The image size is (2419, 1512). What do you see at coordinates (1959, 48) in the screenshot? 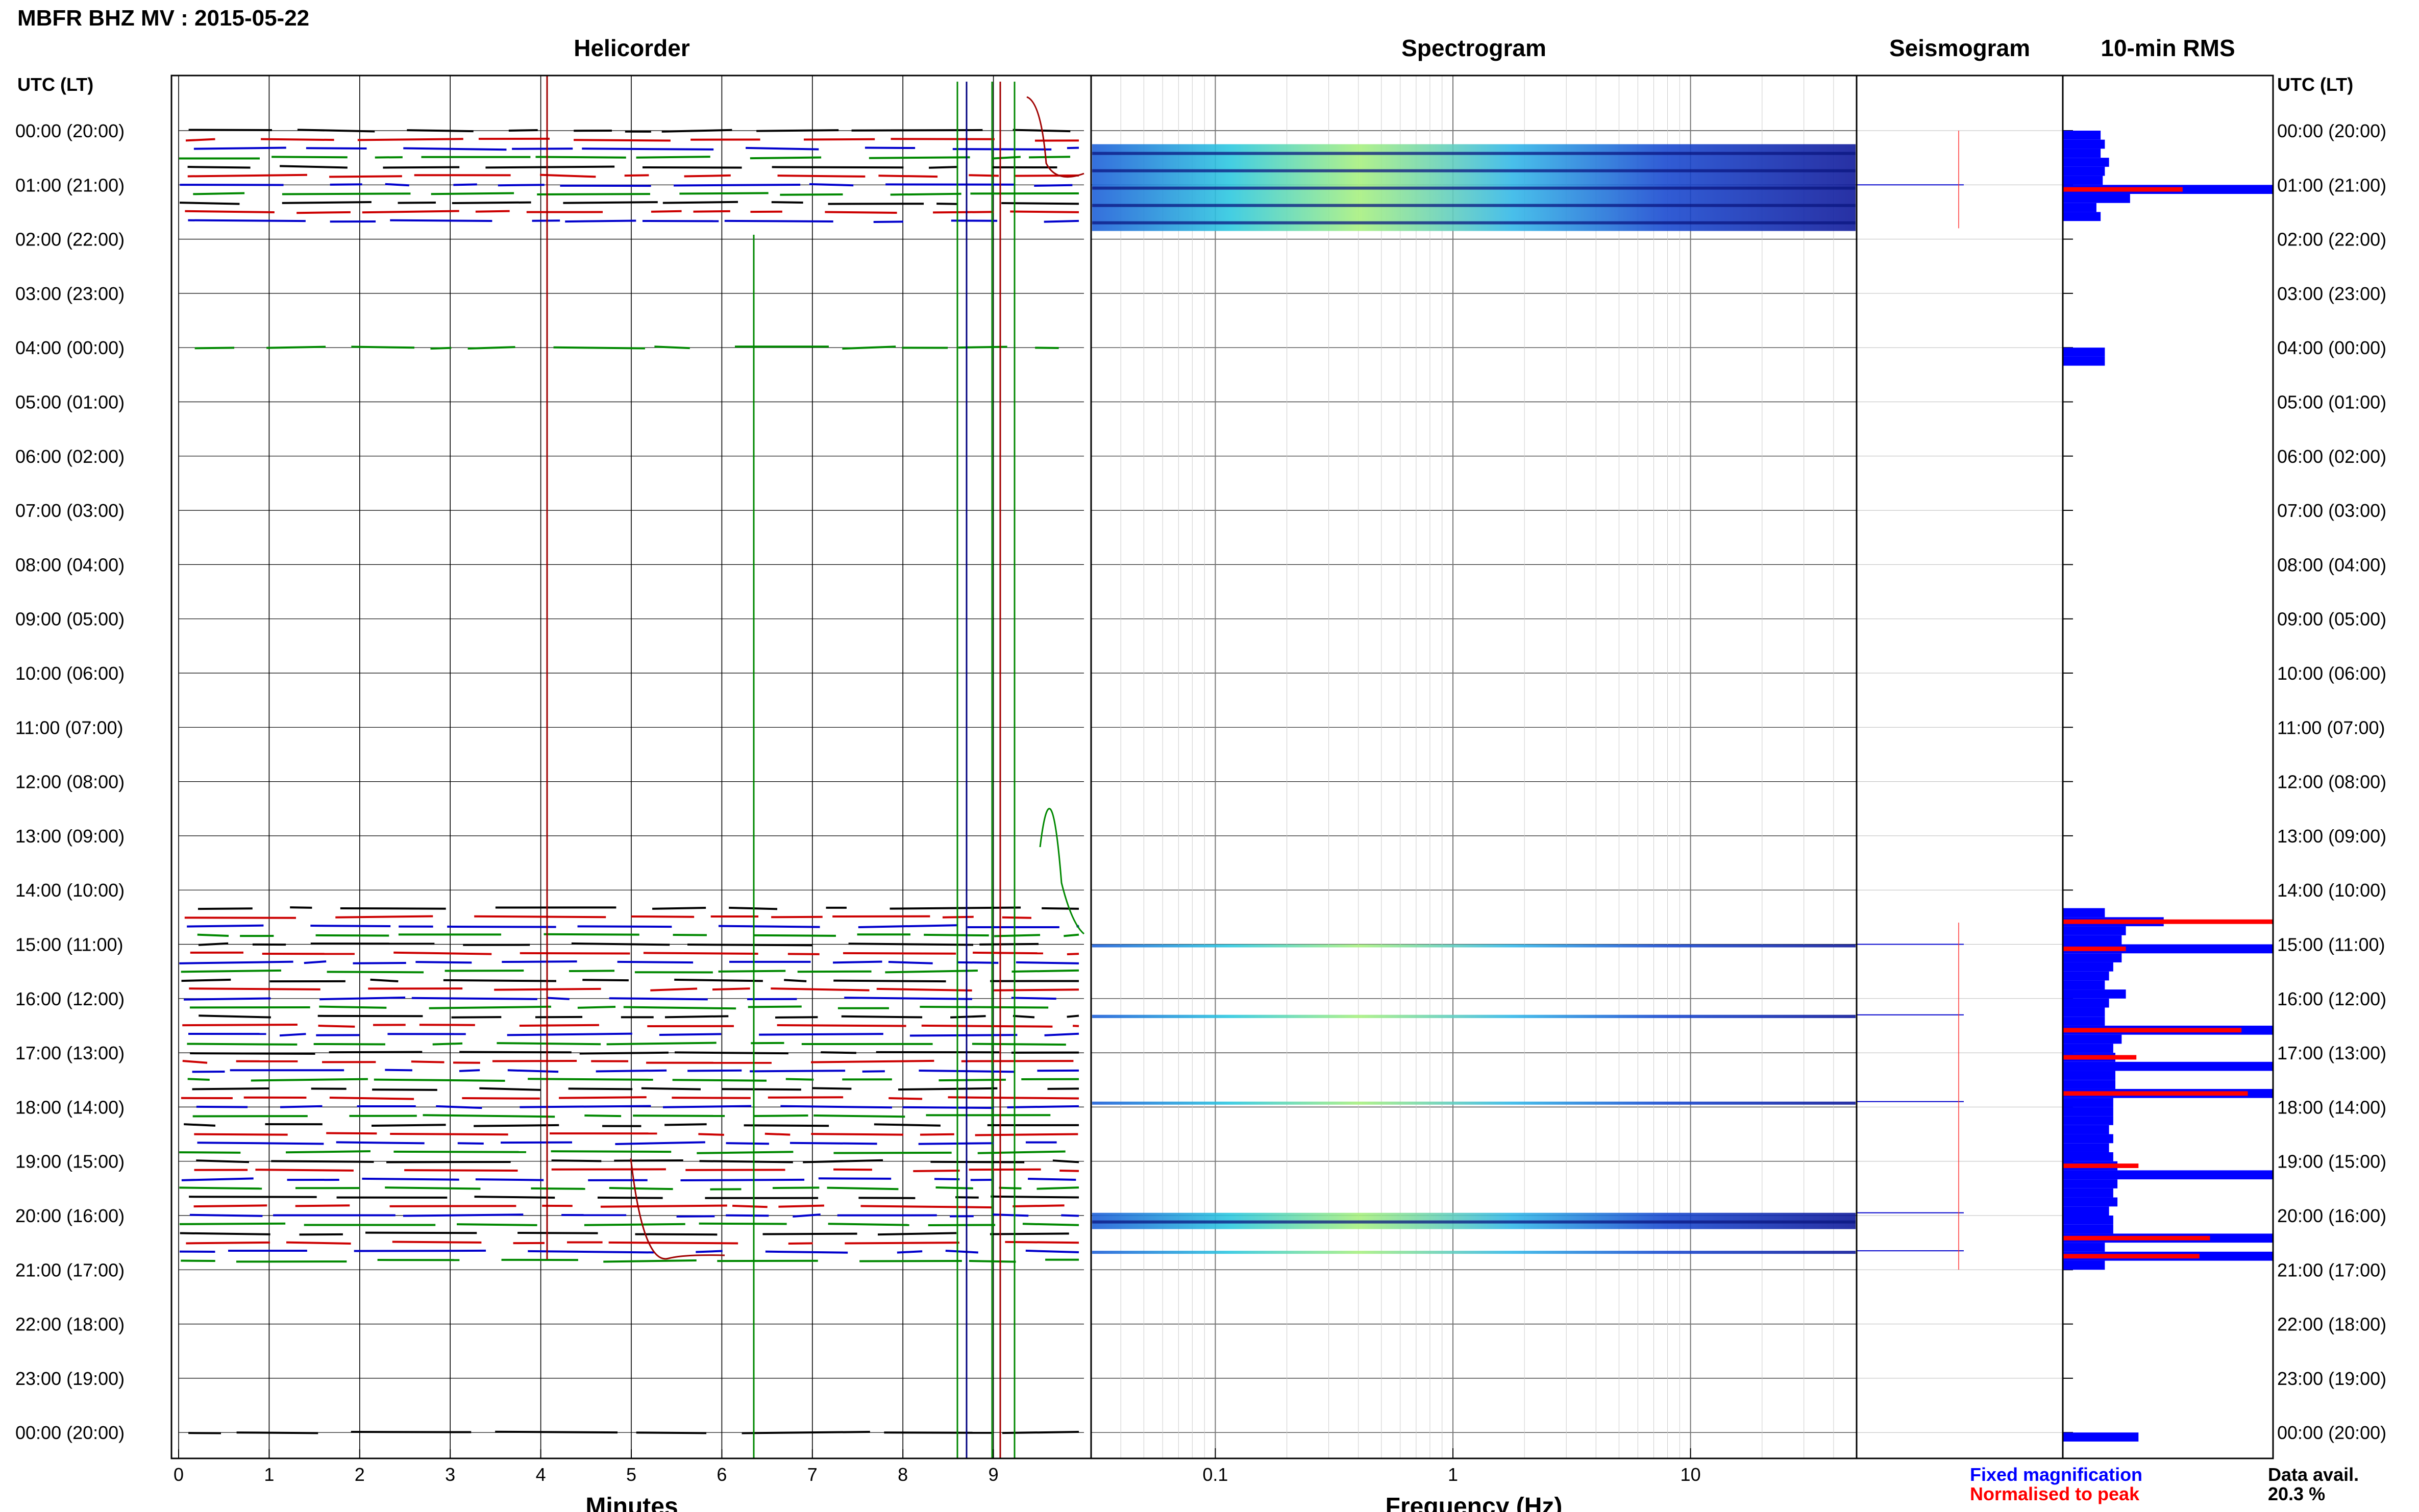
I see `seismogram-title: Seismogram` at bounding box center [1959, 48].